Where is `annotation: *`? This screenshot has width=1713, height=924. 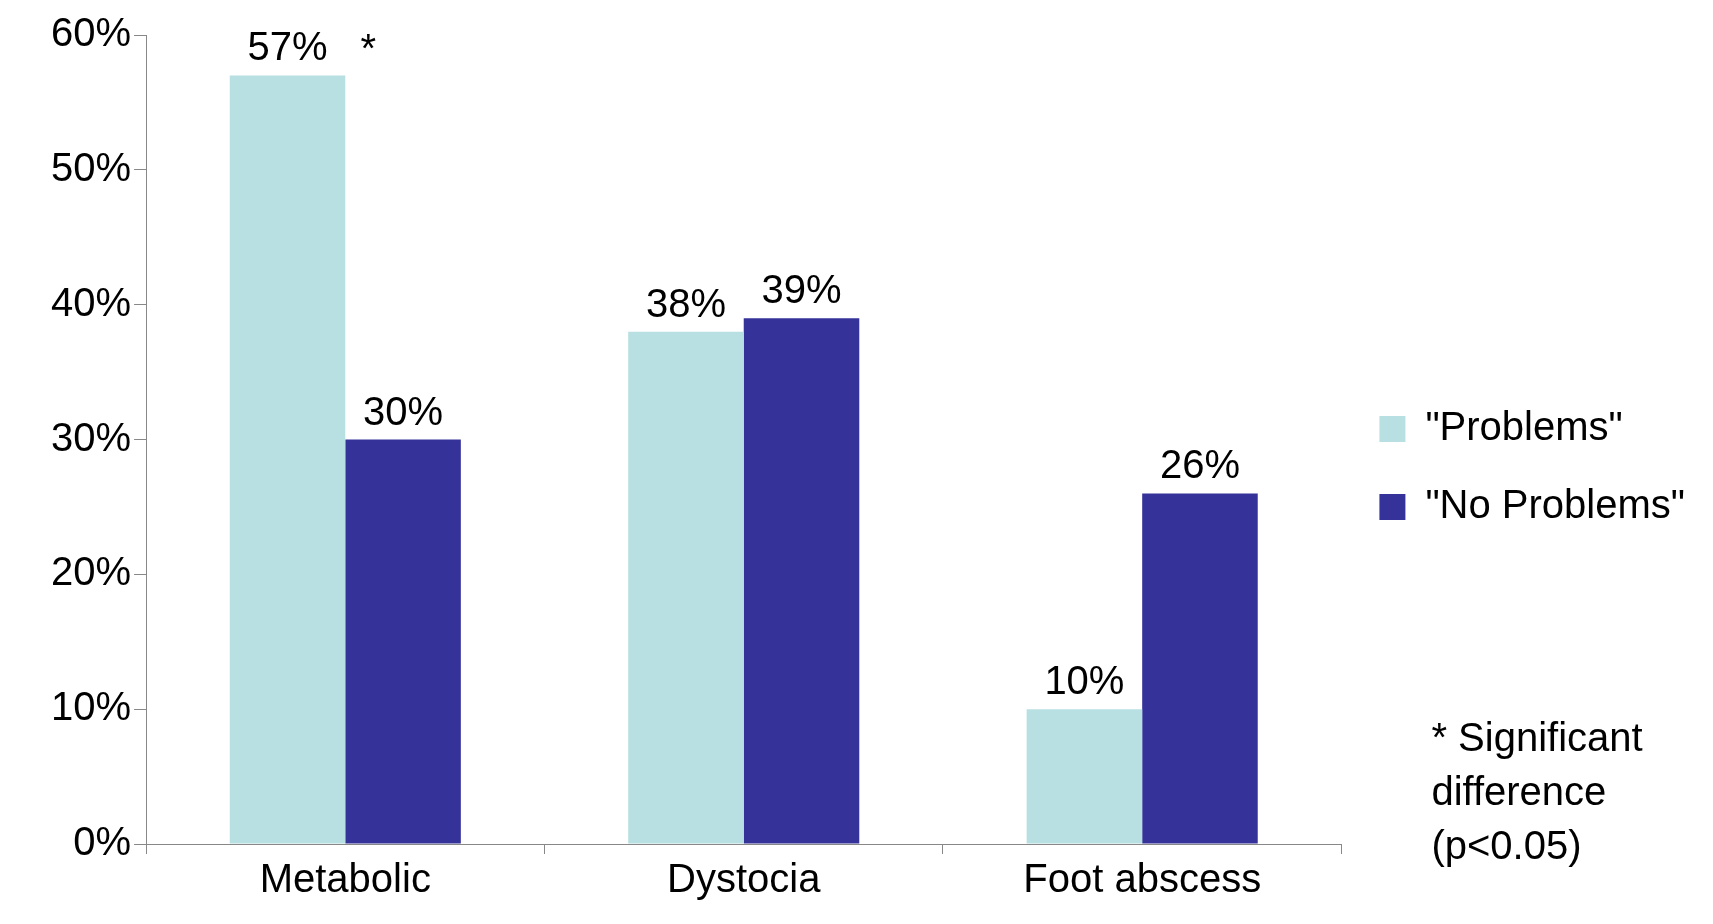 annotation: * is located at coordinates (368, 48).